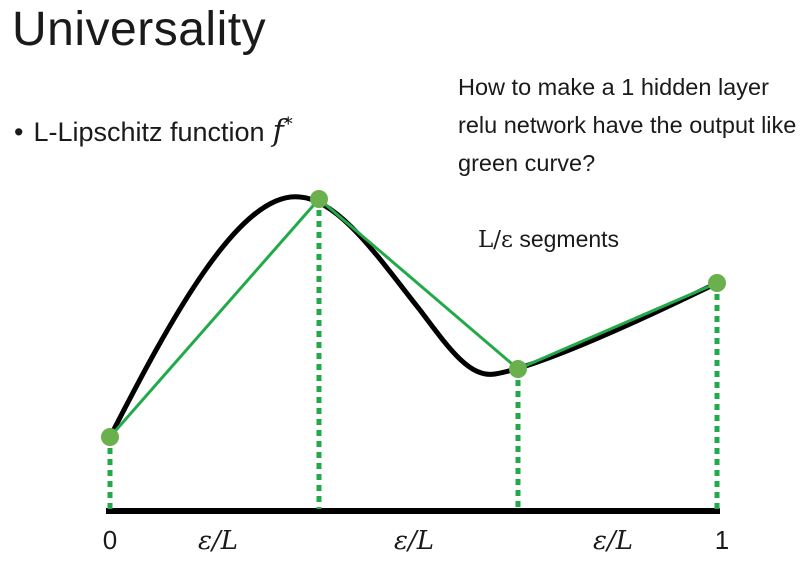 The height and width of the screenshot is (571, 809). Describe the element at coordinates (110, 540) in the screenshot. I see `tick-label-0: 0` at that location.